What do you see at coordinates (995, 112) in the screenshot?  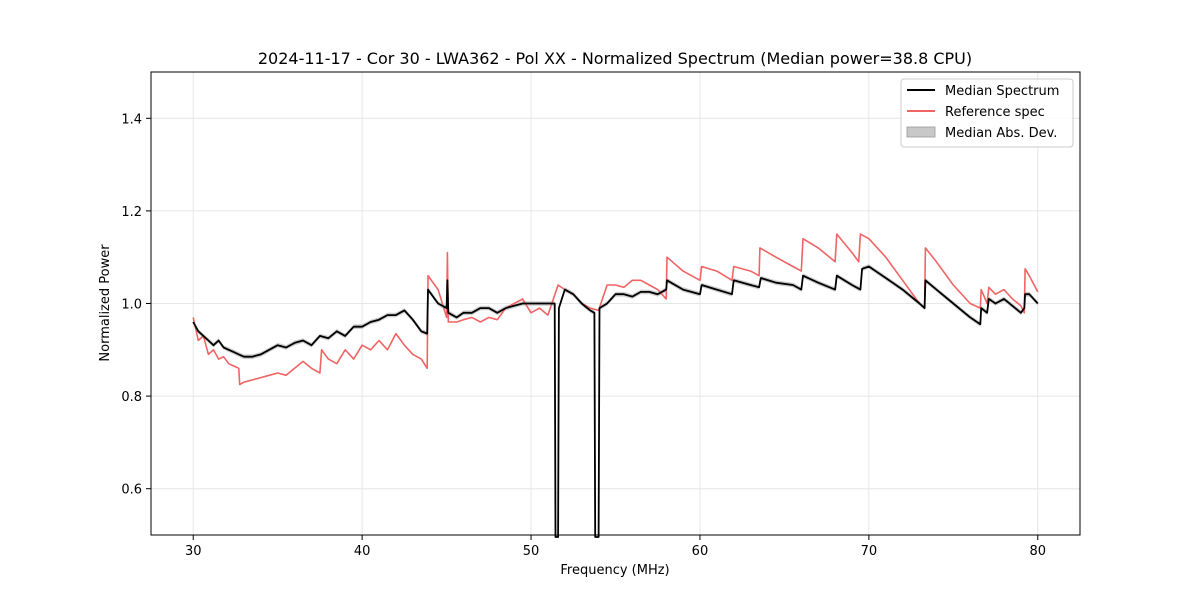 I see `legend-label-reference: Reference spec` at bounding box center [995, 112].